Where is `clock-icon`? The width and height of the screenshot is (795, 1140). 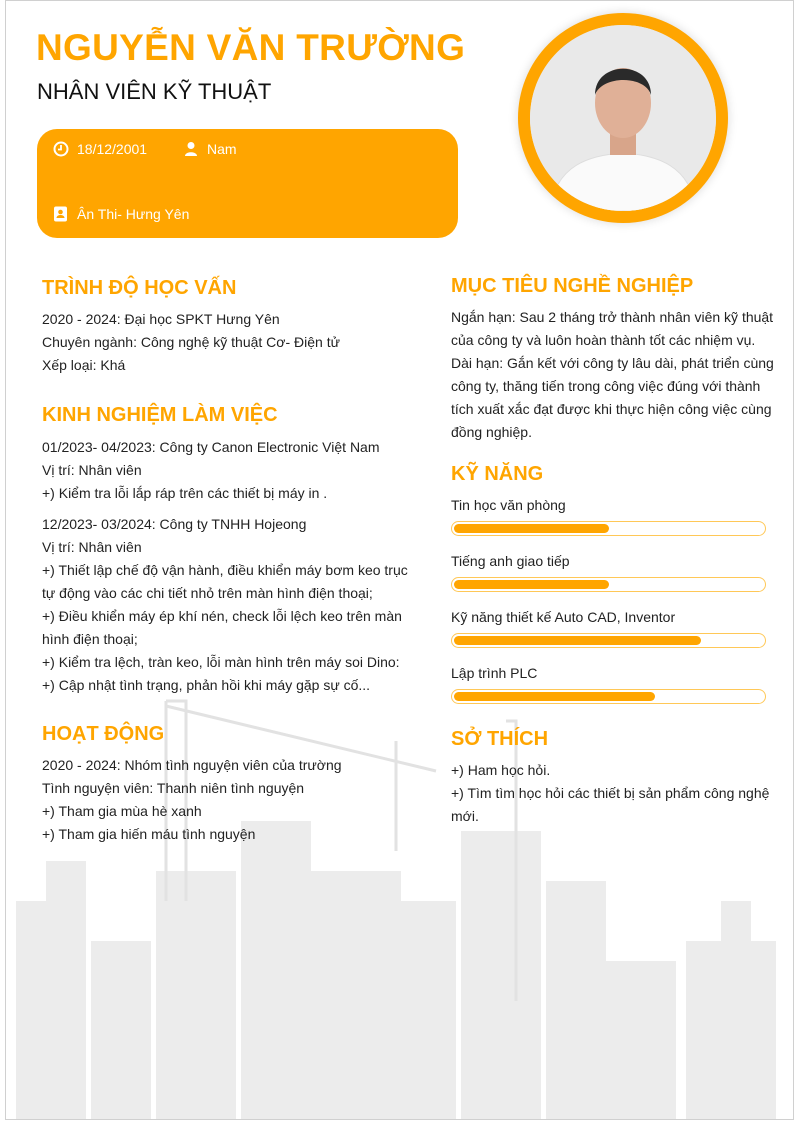 clock-icon is located at coordinates (61, 149).